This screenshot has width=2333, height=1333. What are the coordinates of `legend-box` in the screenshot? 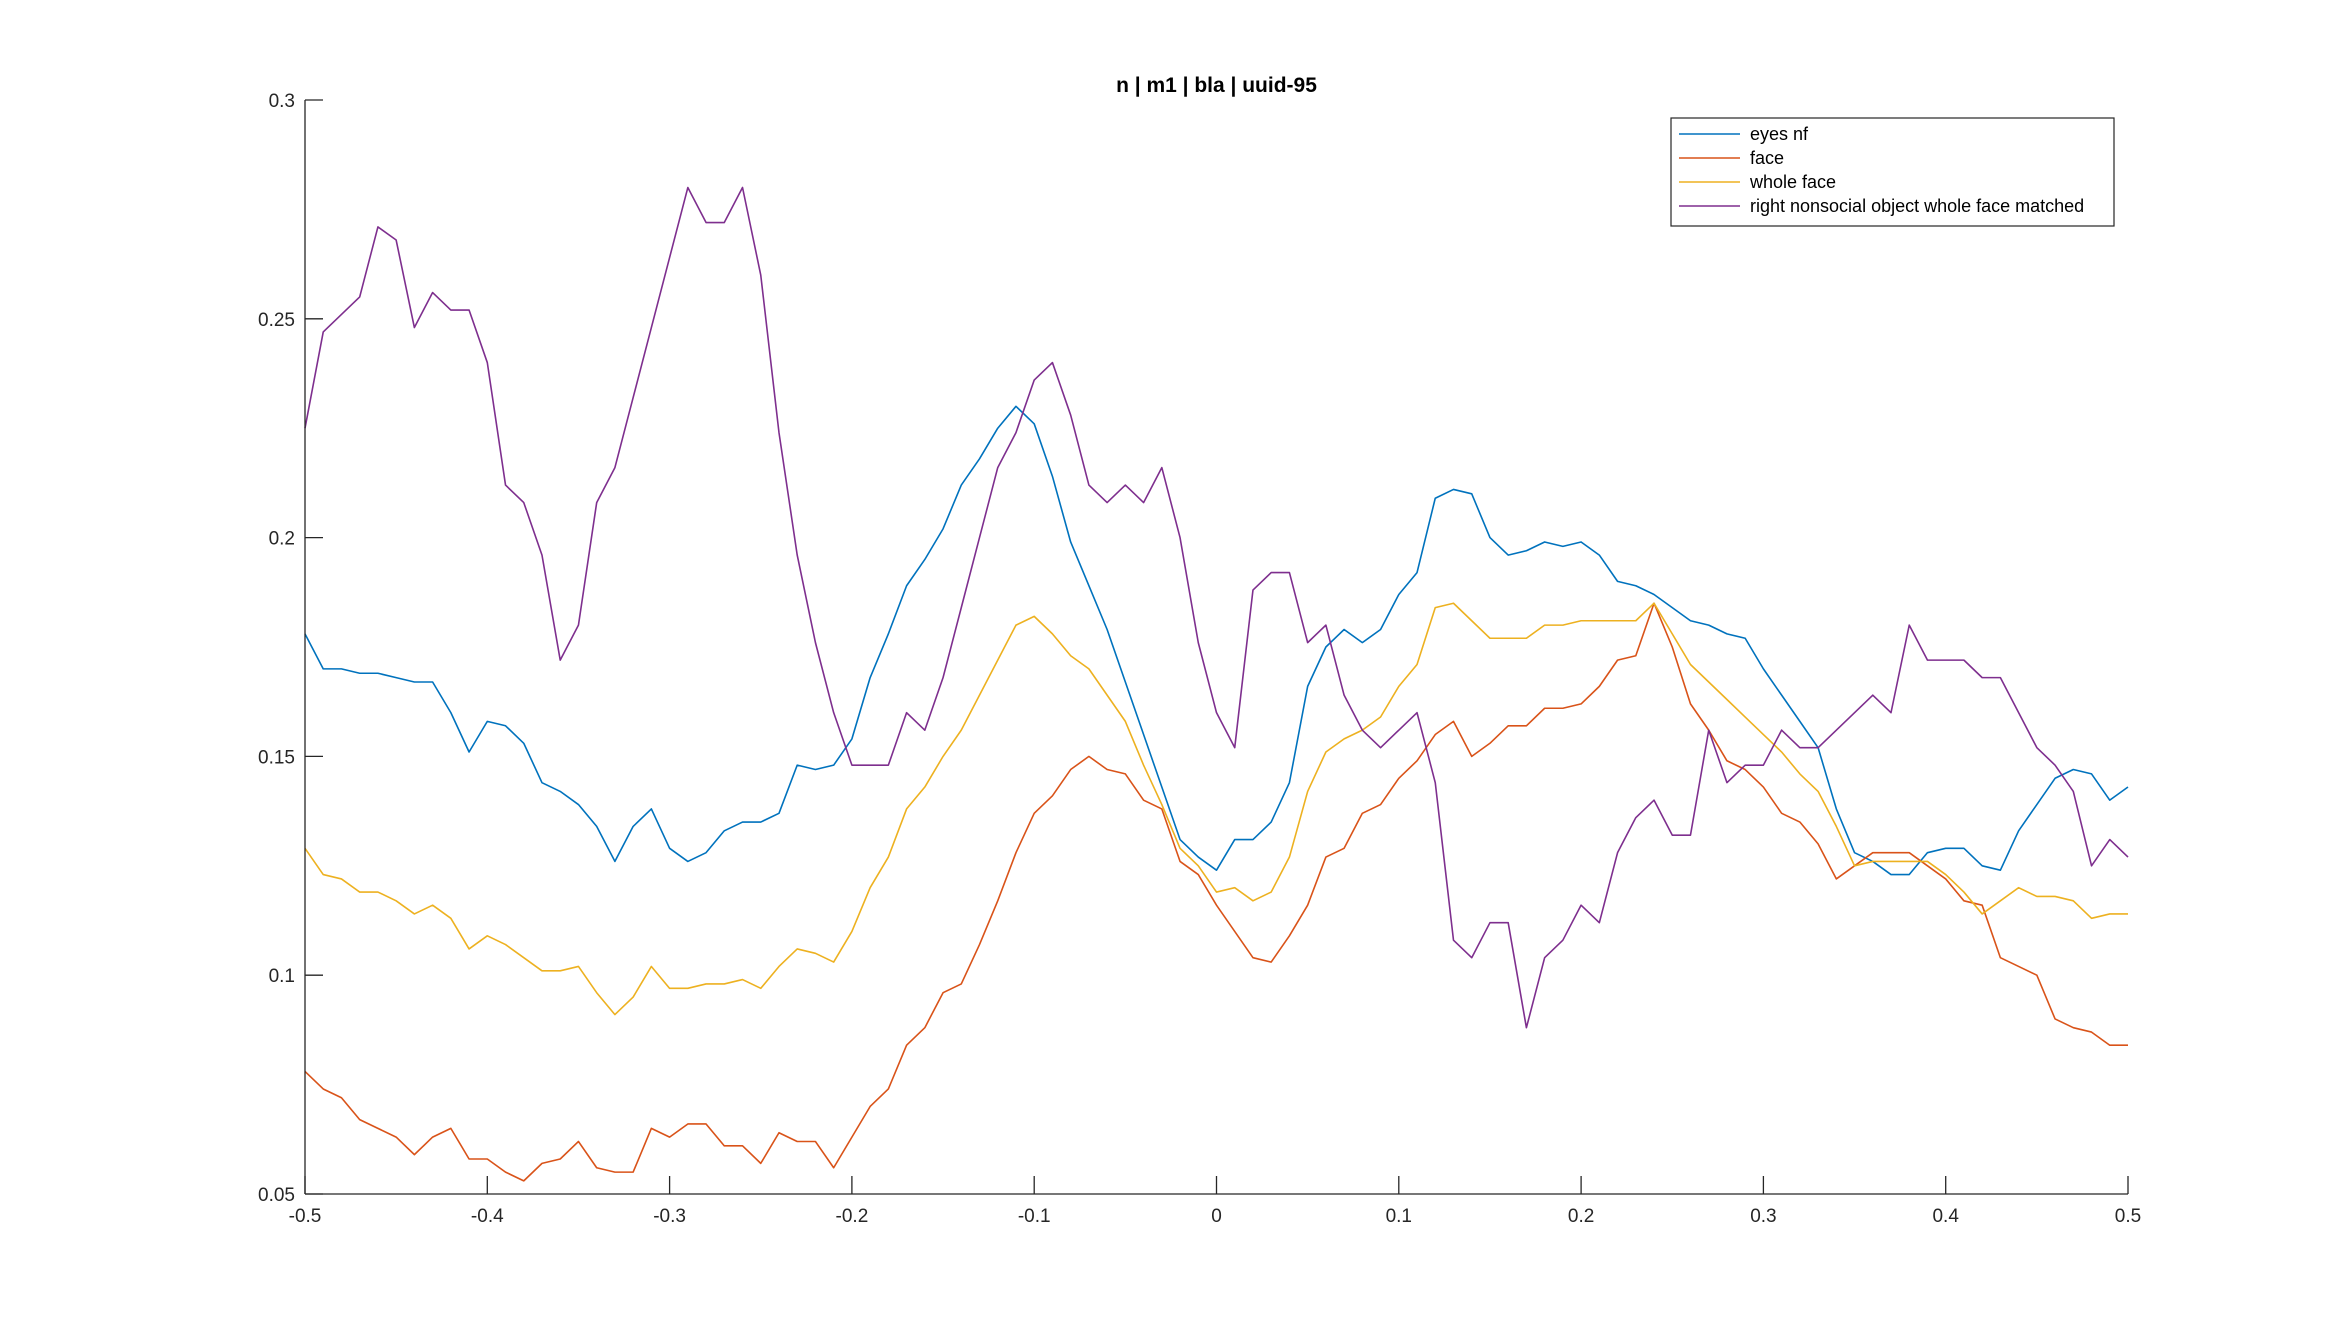 It's located at (1892, 172).